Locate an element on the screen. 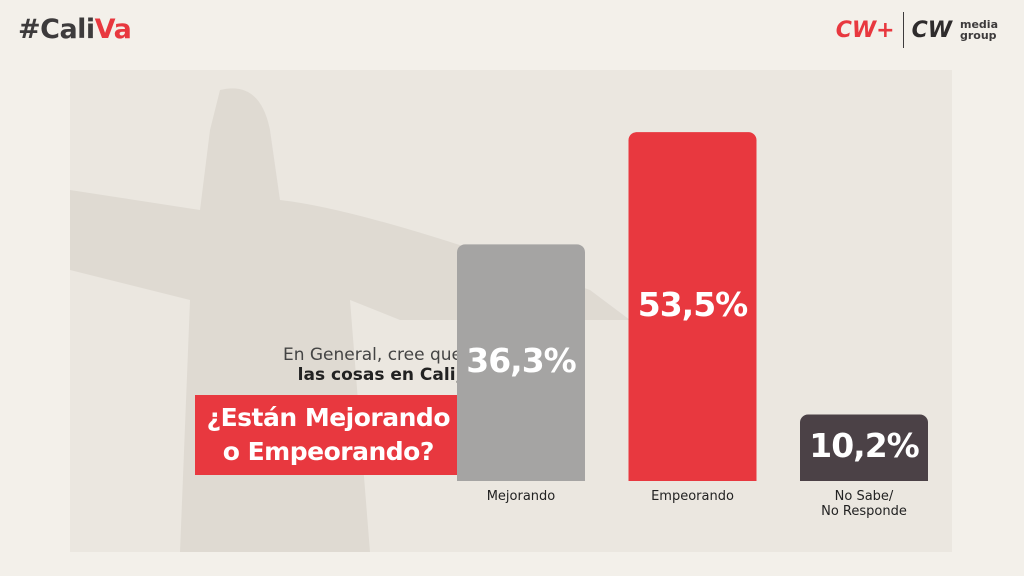 Image resolution: width=1024 pixels, height=576 pixels. logo-separator is located at coordinates (903, 30).